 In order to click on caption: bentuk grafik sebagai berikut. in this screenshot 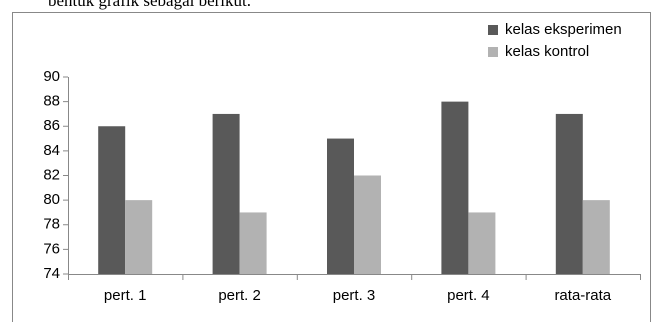, I will do `click(149, 5)`.